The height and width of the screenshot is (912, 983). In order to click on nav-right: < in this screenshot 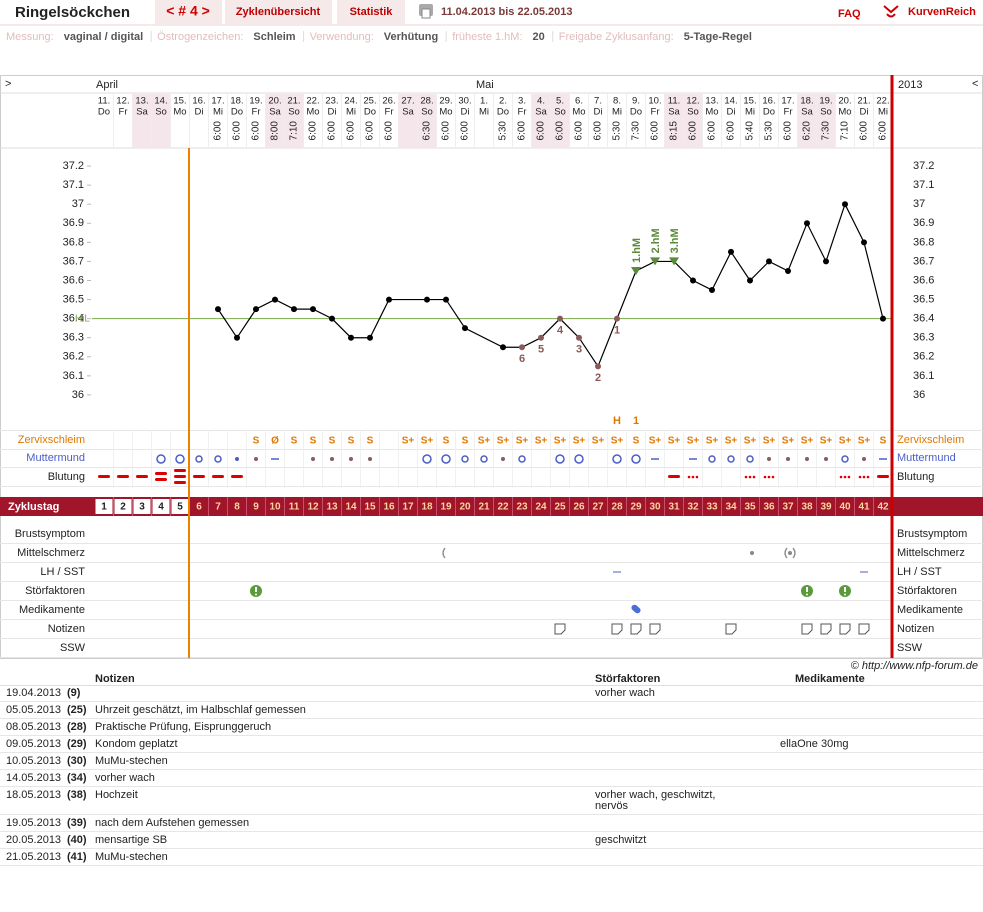, I will do `click(975, 84)`.